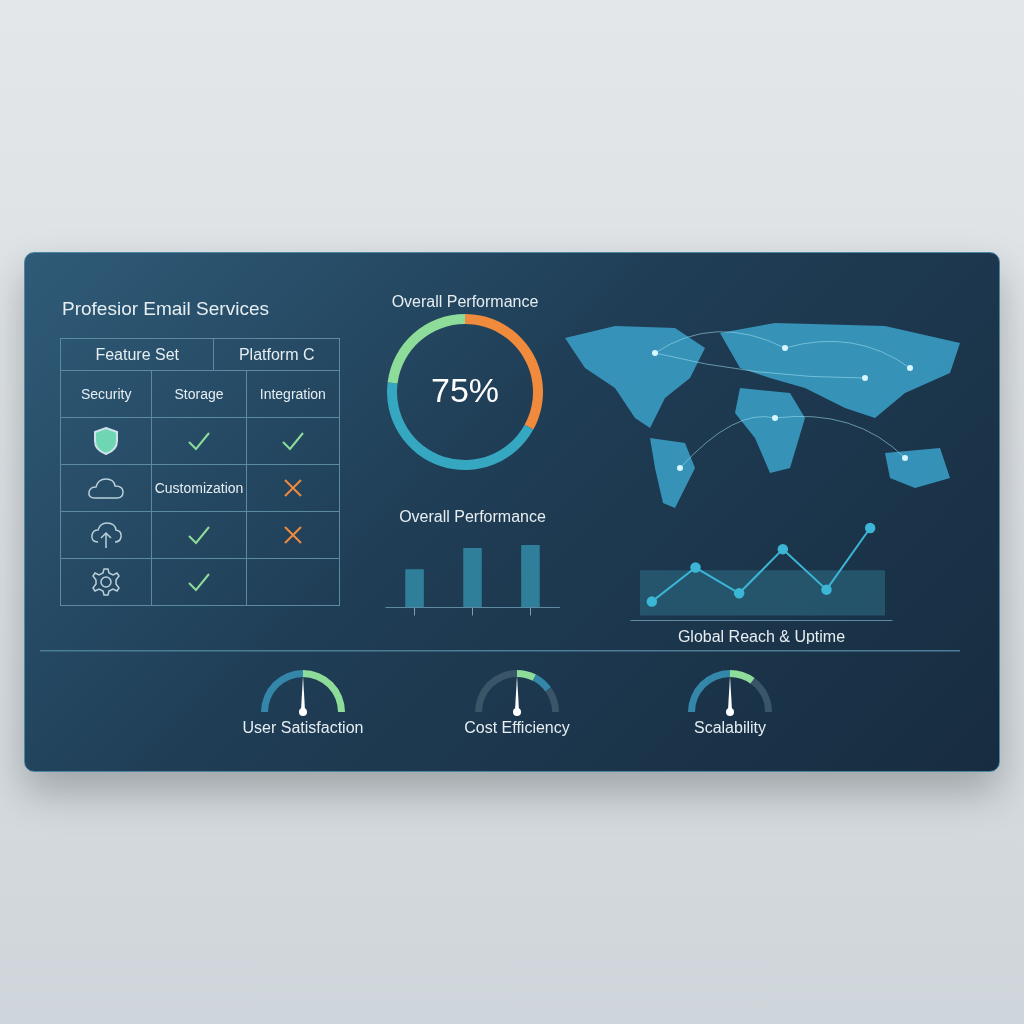 The width and height of the screenshot is (1024, 1024). What do you see at coordinates (465, 390) in the screenshot?
I see `text: 75%` at bounding box center [465, 390].